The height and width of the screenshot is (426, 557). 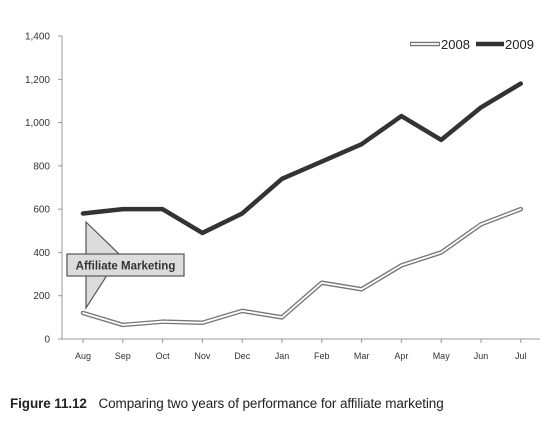 I want to click on x-tick-label: Sep, so click(x=123, y=356).